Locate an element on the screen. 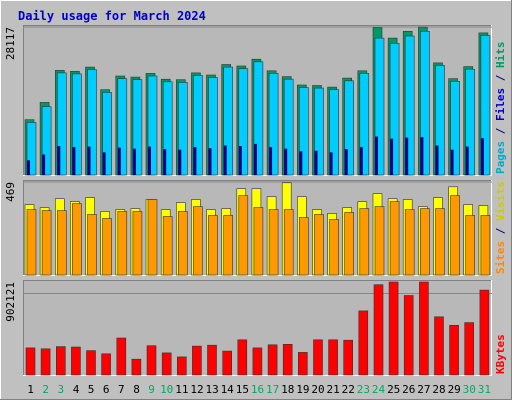 The width and height of the screenshot is (512, 400). day-label-18: 18 is located at coordinates (287, 389).